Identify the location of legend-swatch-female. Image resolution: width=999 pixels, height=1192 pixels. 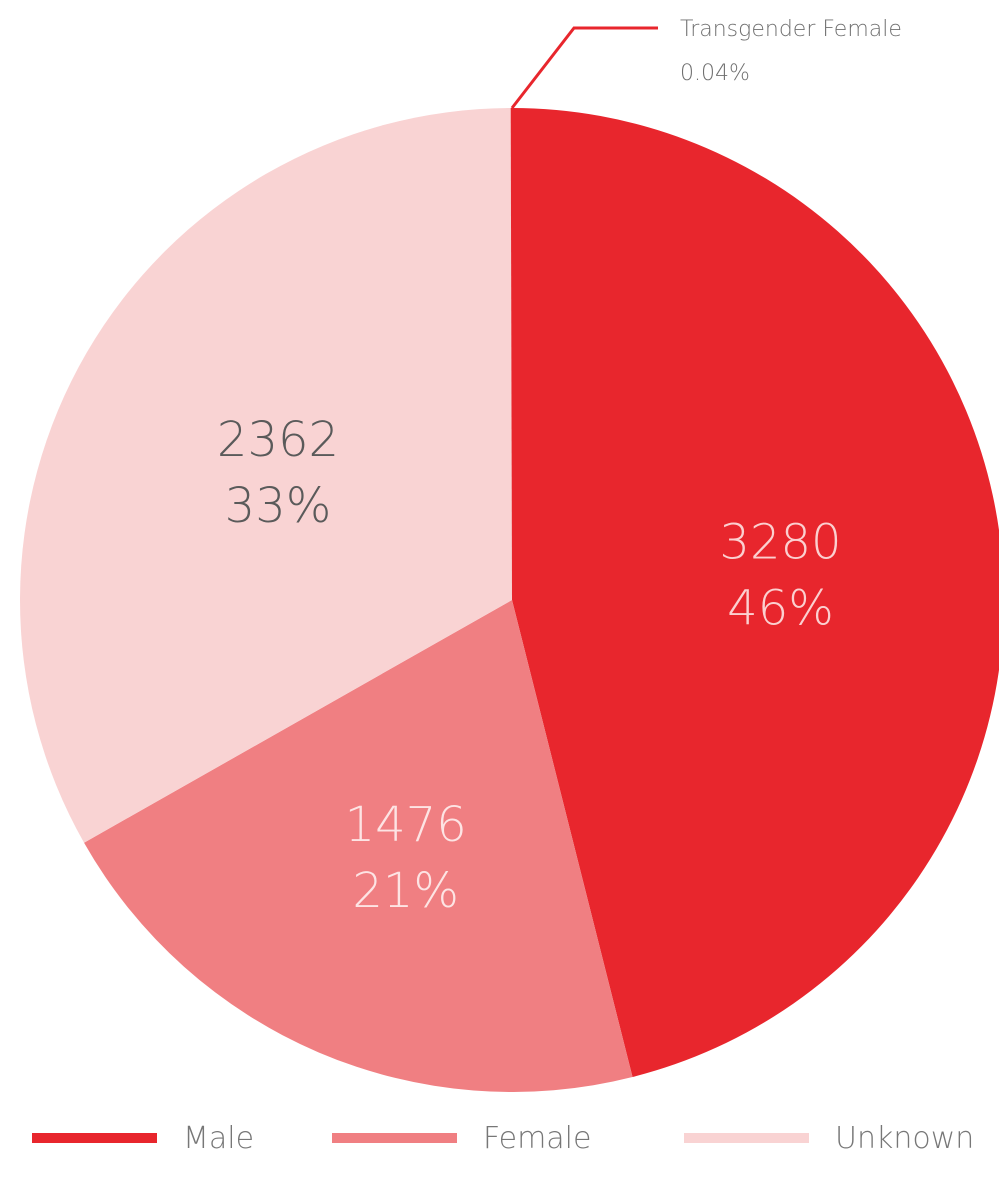
(394, 1138).